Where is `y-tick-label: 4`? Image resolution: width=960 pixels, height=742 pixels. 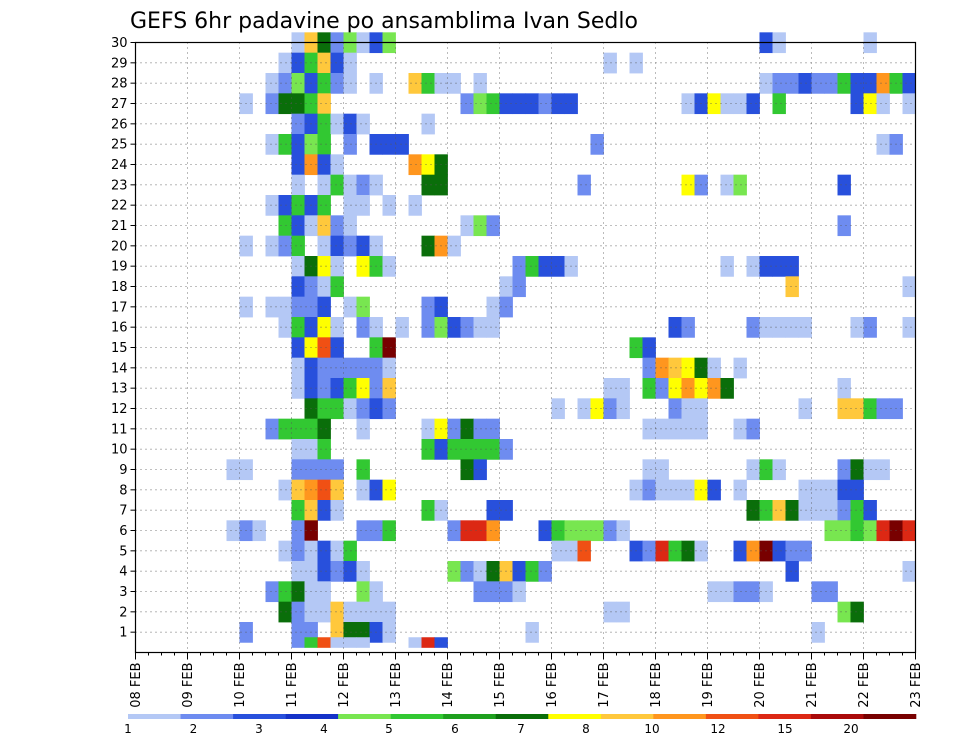
y-tick-label: 4 is located at coordinates (123, 572).